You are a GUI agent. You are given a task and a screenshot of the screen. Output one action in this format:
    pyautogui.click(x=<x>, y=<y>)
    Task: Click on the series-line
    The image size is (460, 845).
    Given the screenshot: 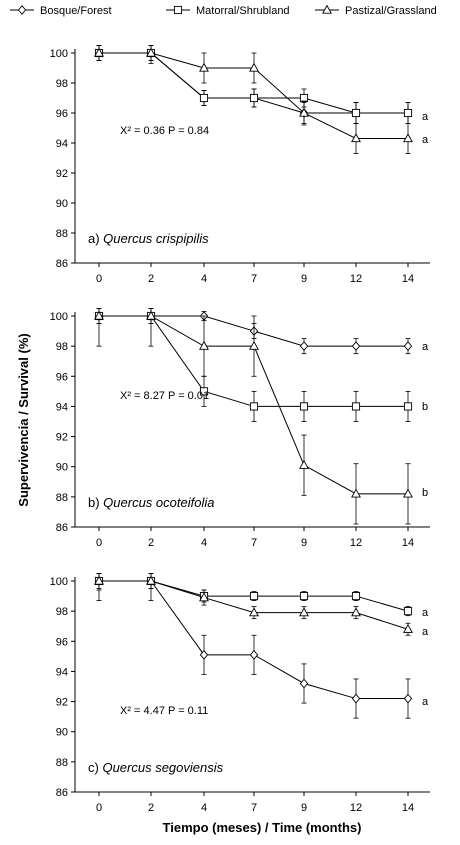 What is the action you would take?
    pyautogui.click(x=254, y=605)
    